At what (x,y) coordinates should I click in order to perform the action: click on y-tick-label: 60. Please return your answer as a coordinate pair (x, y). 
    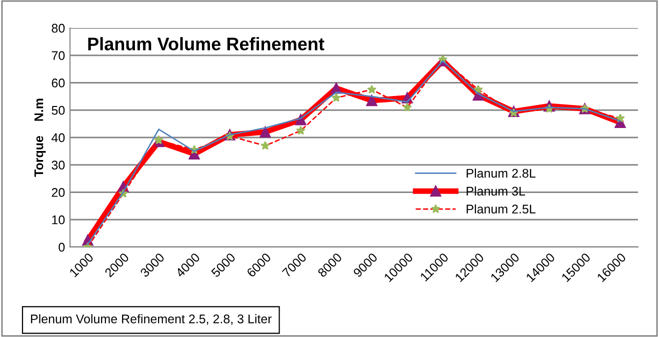
    Looking at the image, I should click on (58, 83).